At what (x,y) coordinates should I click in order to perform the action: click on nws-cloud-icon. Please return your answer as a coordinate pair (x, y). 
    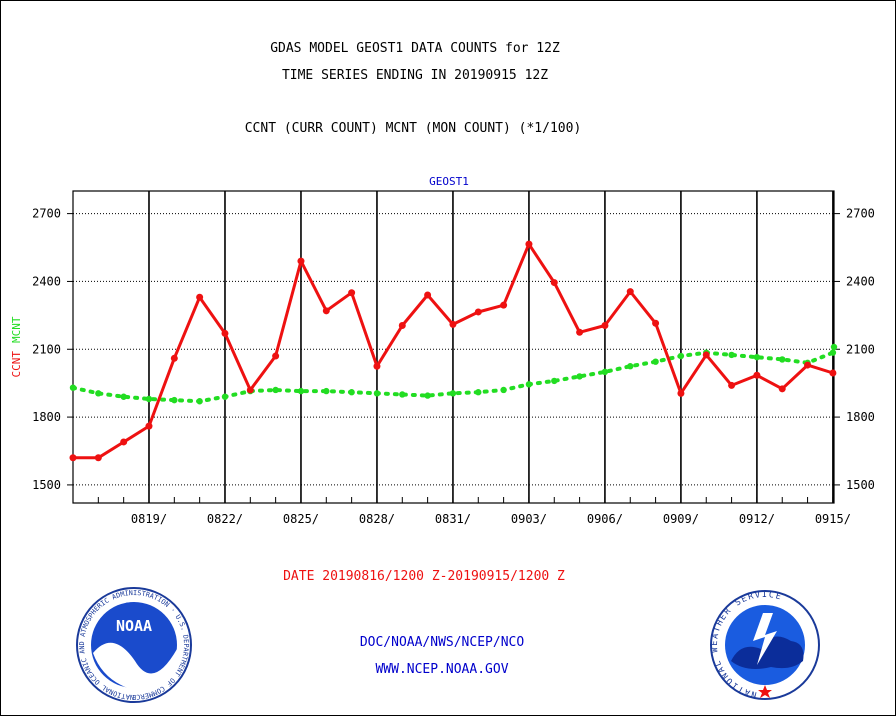
    Looking at the image, I should click on (767, 652).